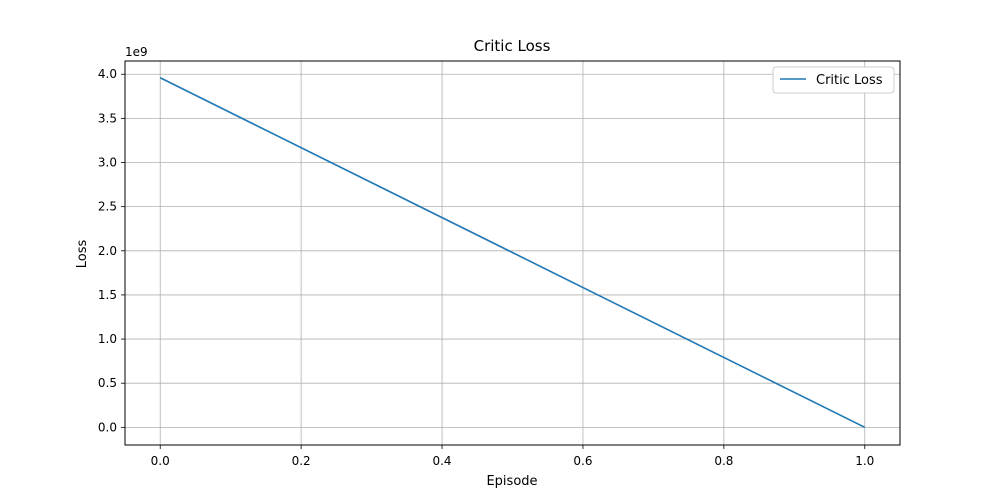 The width and height of the screenshot is (1000, 500). I want to click on x-tick-label: 0.8, so click(723, 461).